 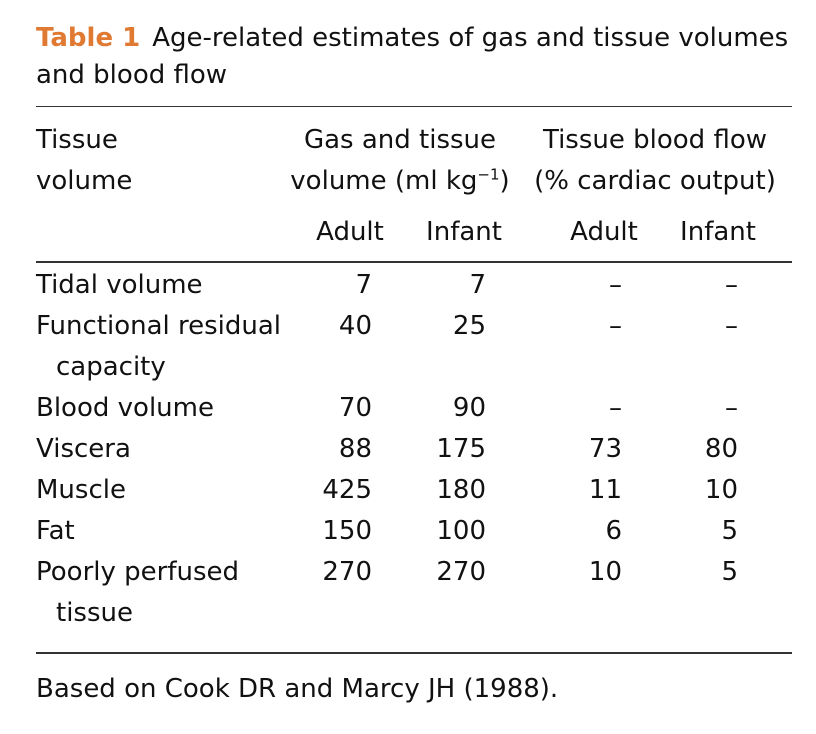 I want to click on bottom-rule, so click(x=414, y=653).